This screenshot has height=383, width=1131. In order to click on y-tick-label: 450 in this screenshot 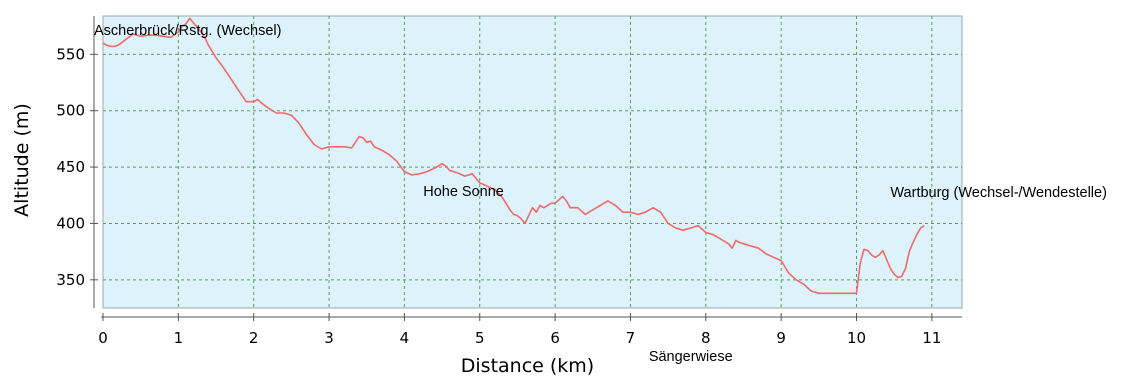, I will do `click(70, 167)`.